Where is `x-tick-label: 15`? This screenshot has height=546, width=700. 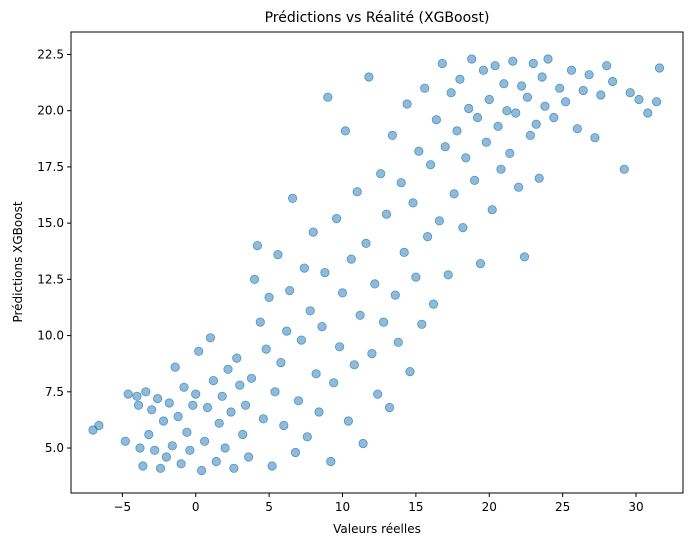 x-tick-label: 15 is located at coordinates (415, 507).